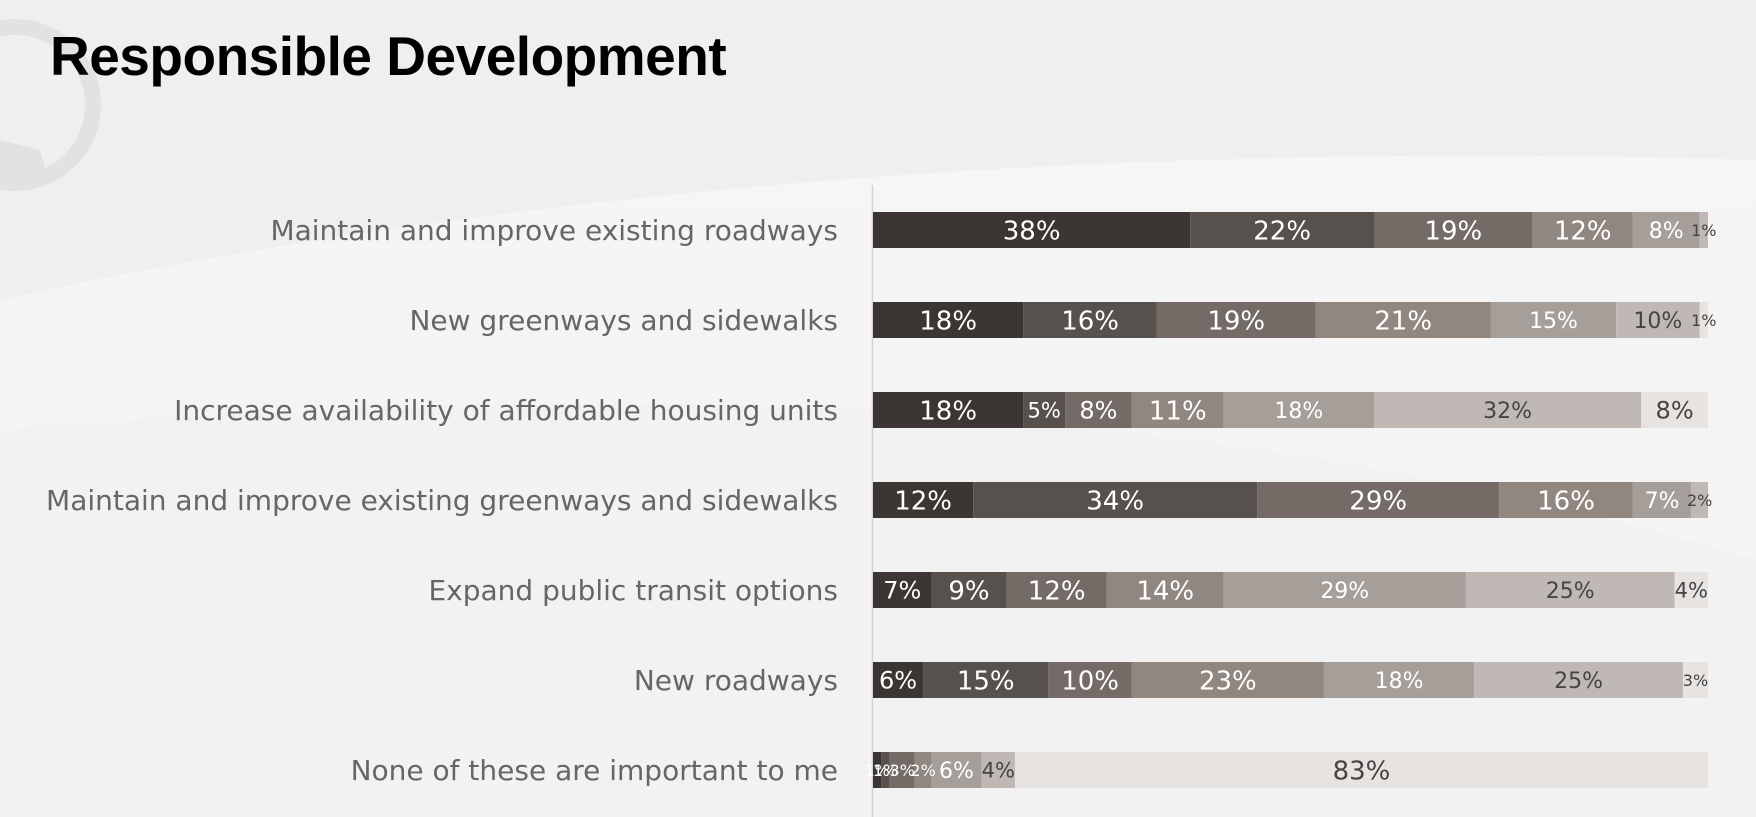  I want to click on data-label: 9%, so click(968, 591).